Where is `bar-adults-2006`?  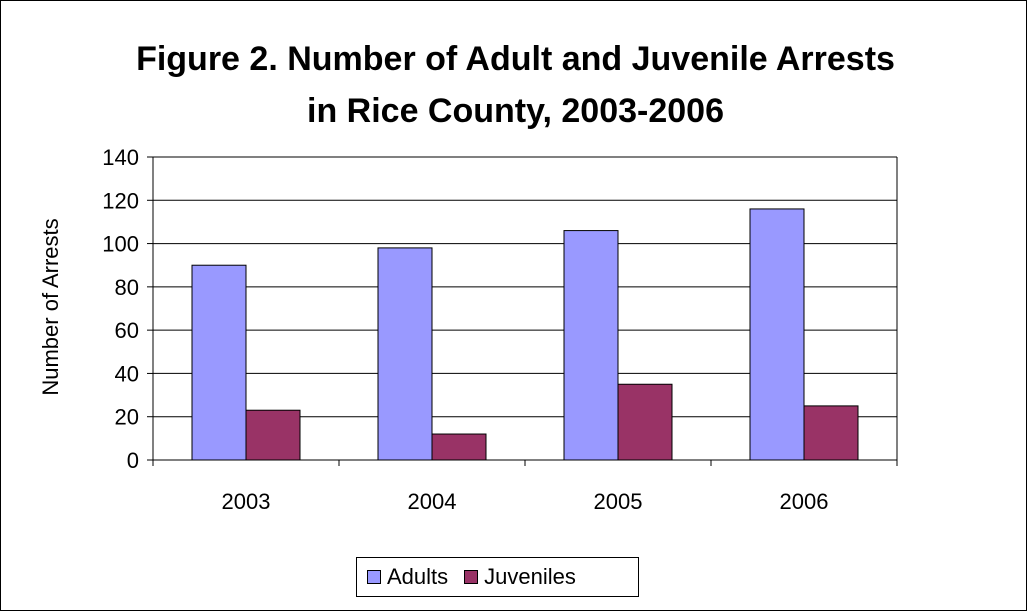 bar-adults-2006 is located at coordinates (777, 334).